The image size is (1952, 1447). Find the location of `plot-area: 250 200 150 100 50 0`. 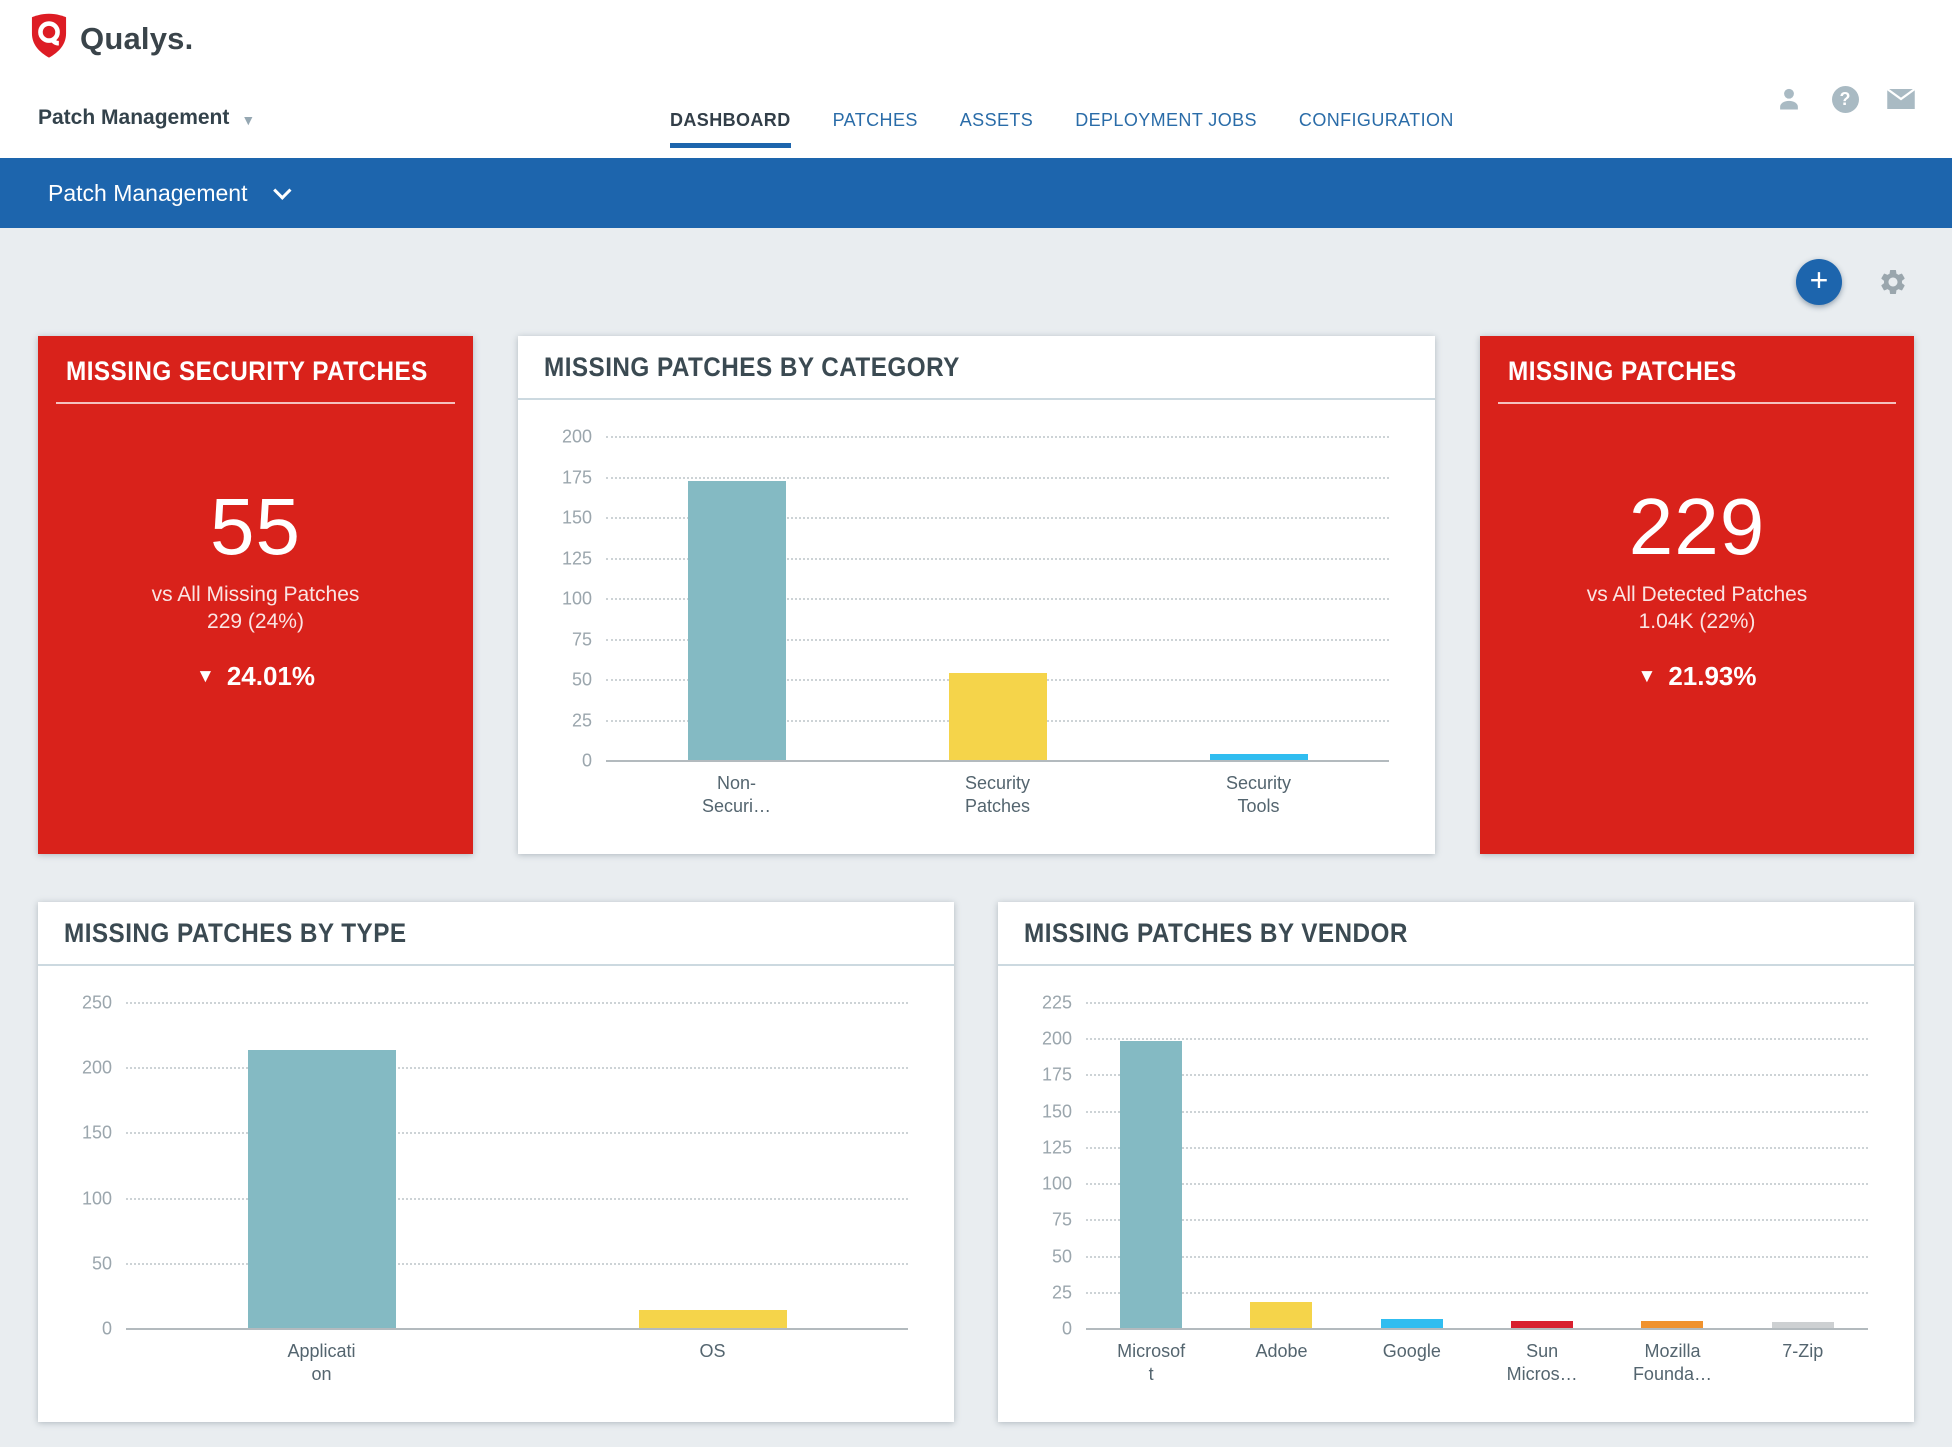

plot-area: 250 200 150 100 50 0 is located at coordinates (495, 1166).